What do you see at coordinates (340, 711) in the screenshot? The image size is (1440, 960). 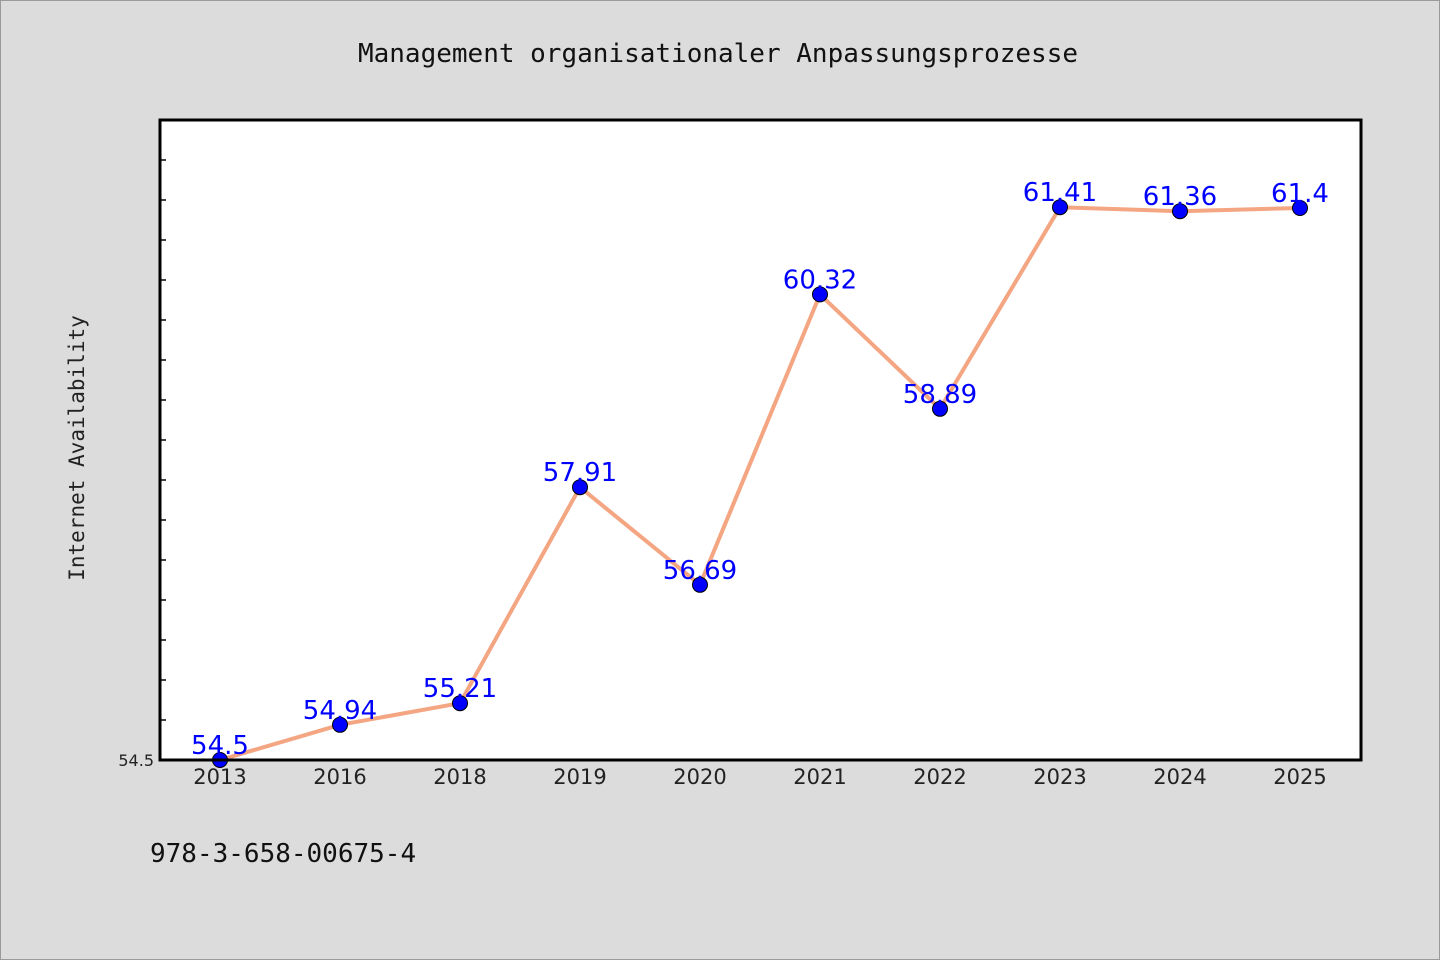 I see `data-label: 54.94` at bounding box center [340, 711].